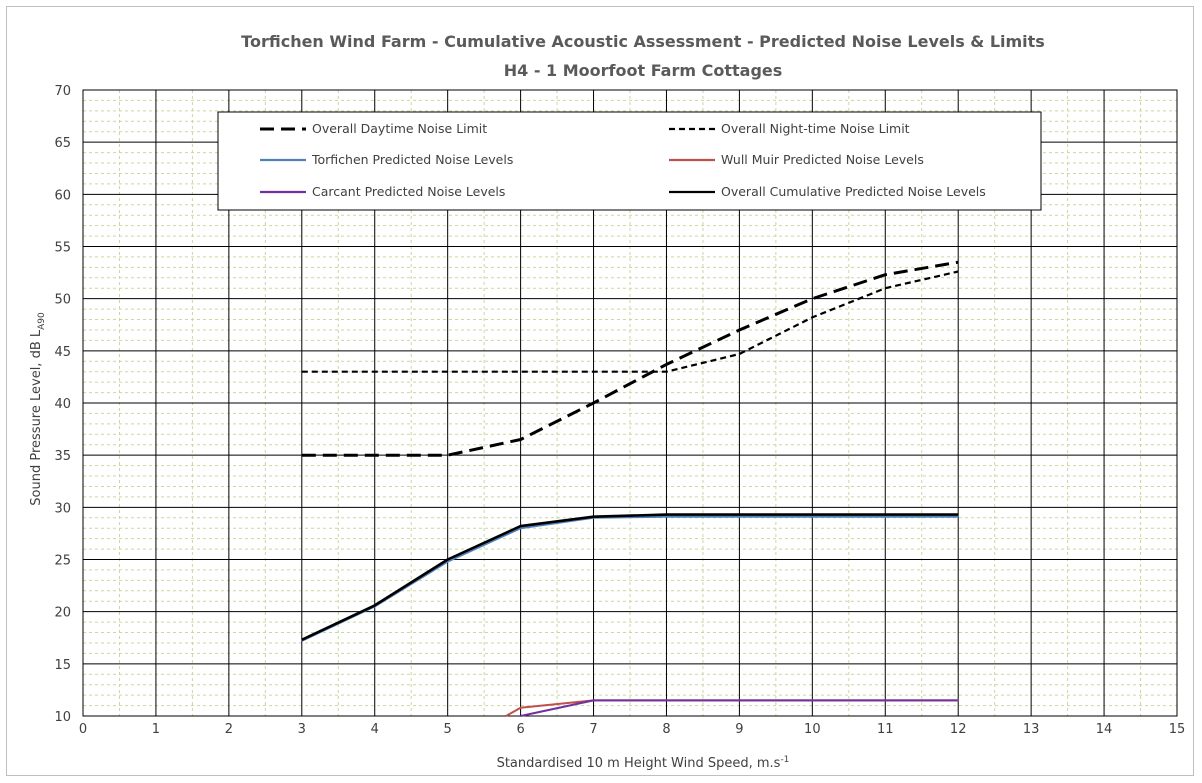 This screenshot has width=1202, height=783. Describe the element at coordinates (632, 729) in the screenshot. I see `x-tick-labels: 0 1 2 3 4 5 6 7 8 9 10 11 12 13 14 15` at that location.